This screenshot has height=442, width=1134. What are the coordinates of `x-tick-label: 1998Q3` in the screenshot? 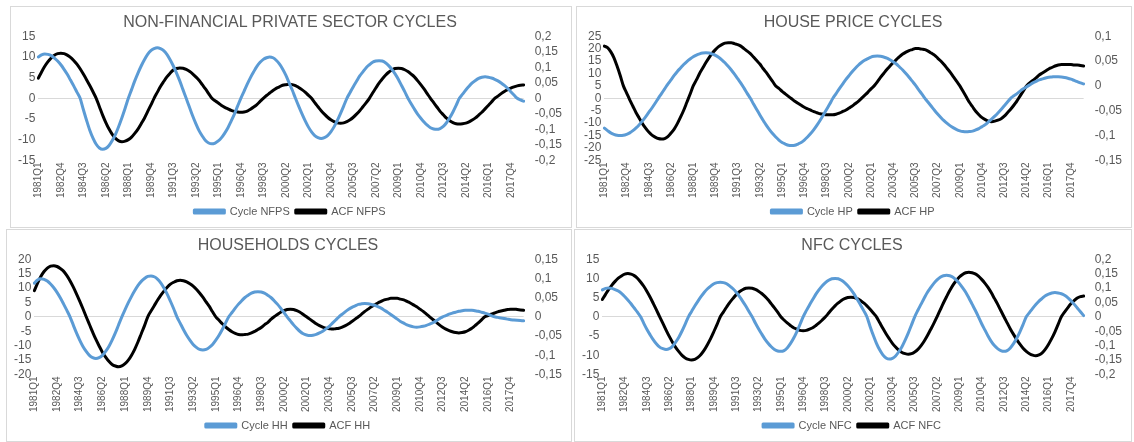 It's located at (260, 394).